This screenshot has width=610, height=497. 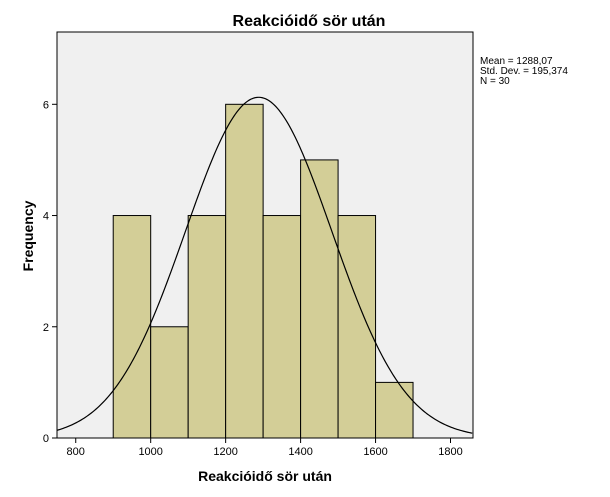 What do you see at coordinates (495, 81) in the screenshot?
I see `stats-line-3: N = 30` at bounding box center [495, 81].